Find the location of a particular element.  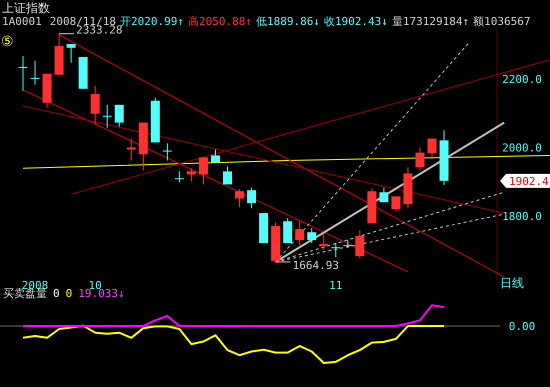

text: ⑤ is located at coordinates (7, 42).